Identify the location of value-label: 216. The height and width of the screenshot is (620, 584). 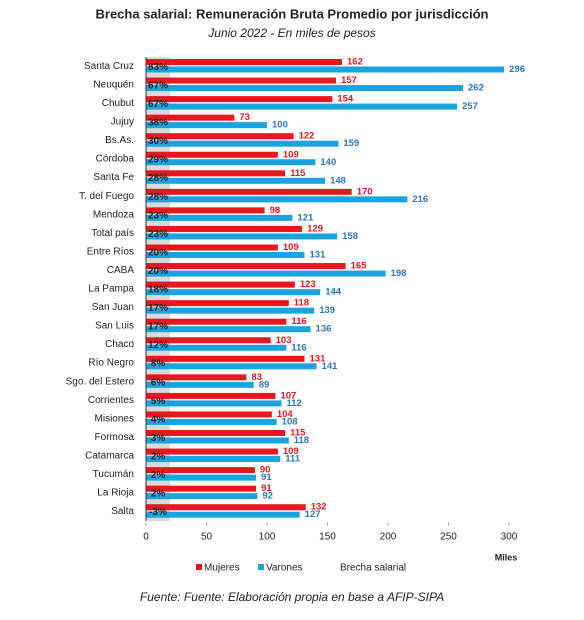
(420, 199).